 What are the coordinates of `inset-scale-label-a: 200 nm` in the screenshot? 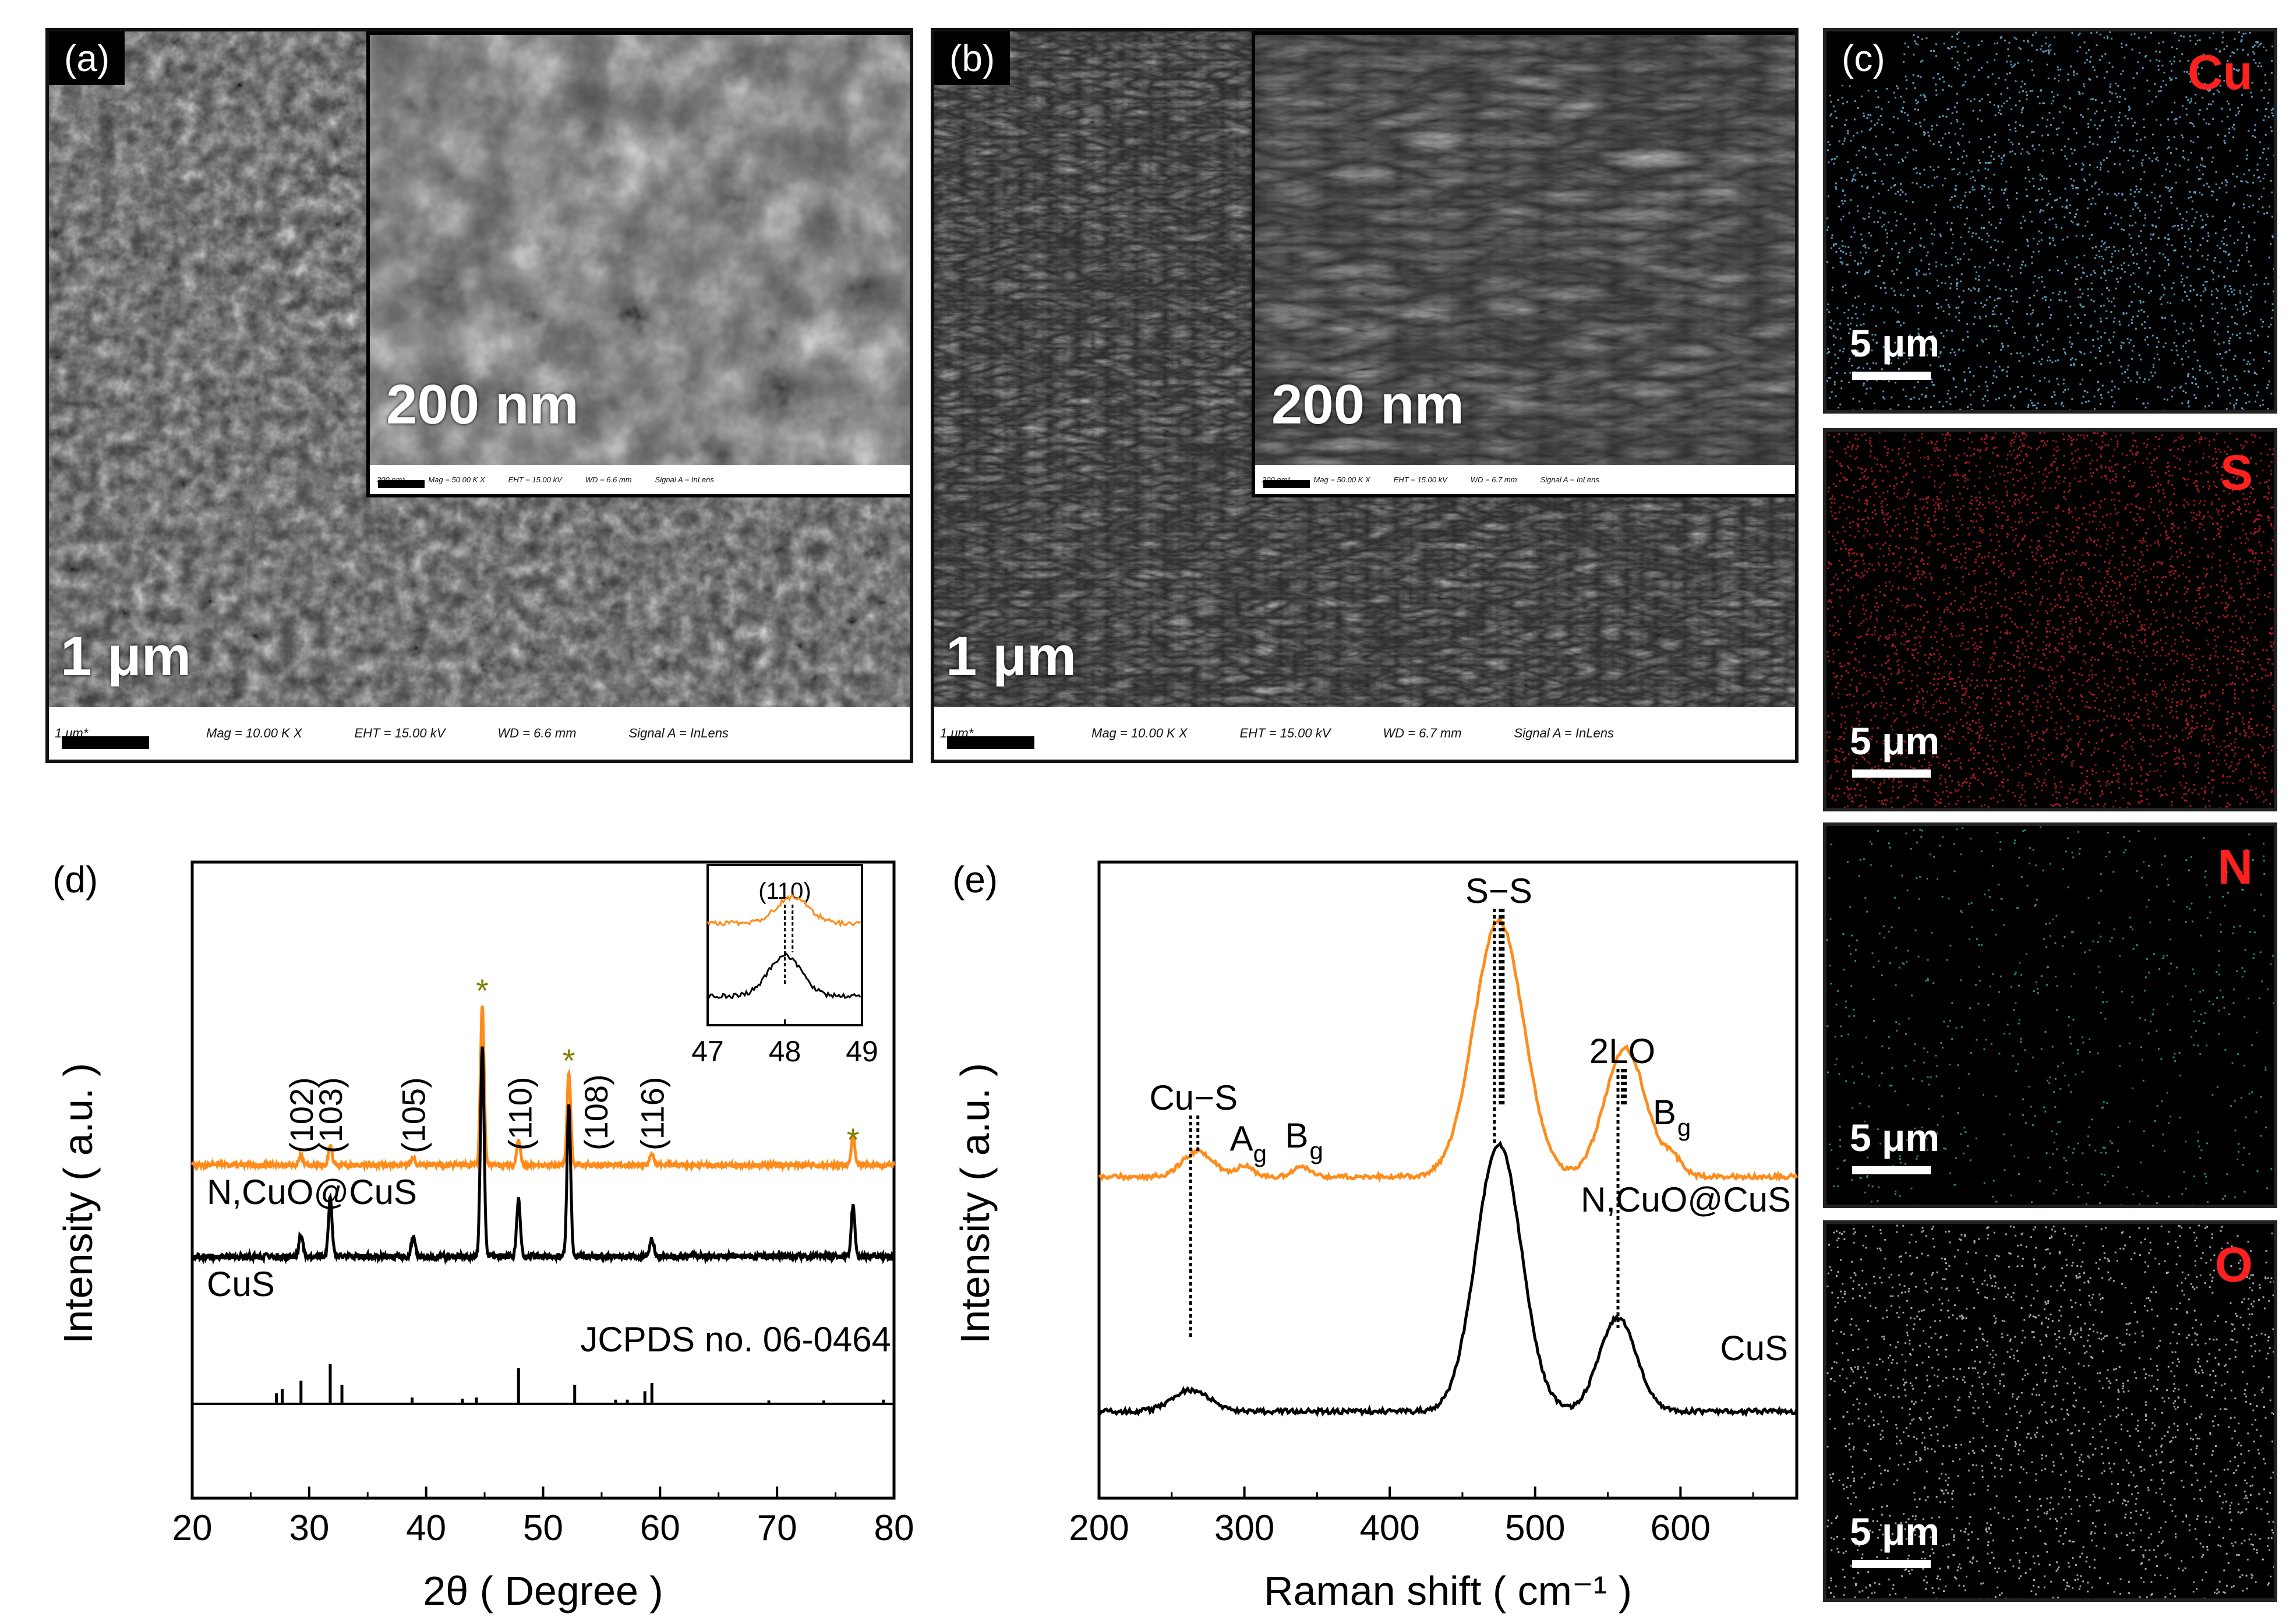 It's located at (482, 404).